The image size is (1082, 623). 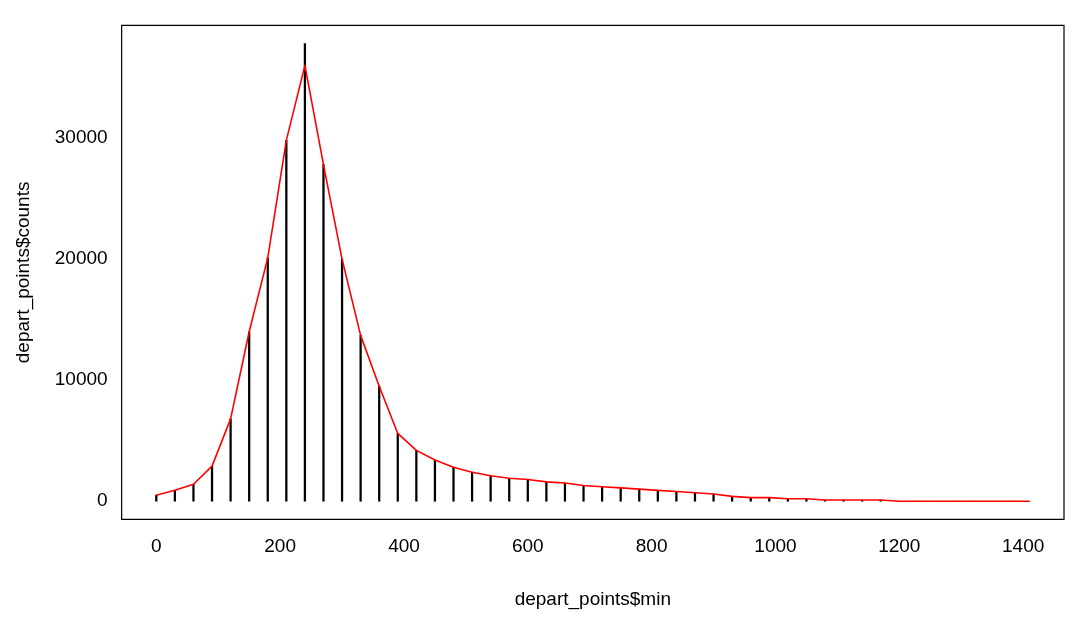 What do you see at coordinates (22, 272) in the screenshot?
I see `y-axis-title: depart_points$counts` at bounding box center [22, 272].